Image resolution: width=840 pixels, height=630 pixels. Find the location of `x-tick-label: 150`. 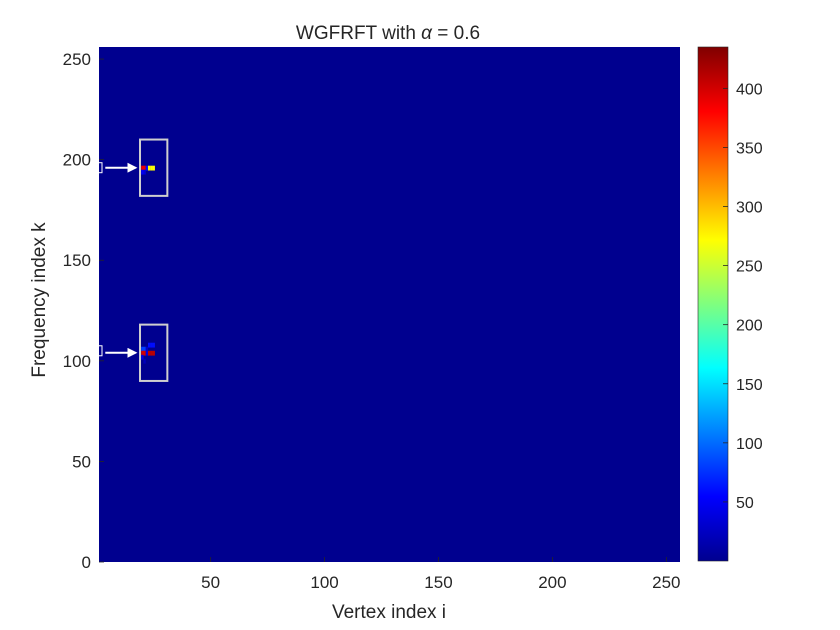

x-tick-label: 150 is located at coordinates (438, 582).